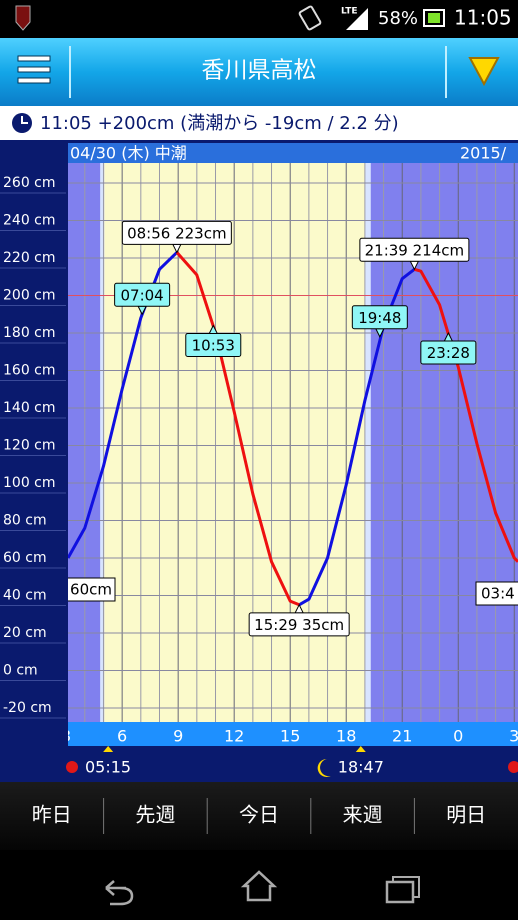 The image size is (518, 920). I want to click on annotation: 19:48, so click(379, 321).